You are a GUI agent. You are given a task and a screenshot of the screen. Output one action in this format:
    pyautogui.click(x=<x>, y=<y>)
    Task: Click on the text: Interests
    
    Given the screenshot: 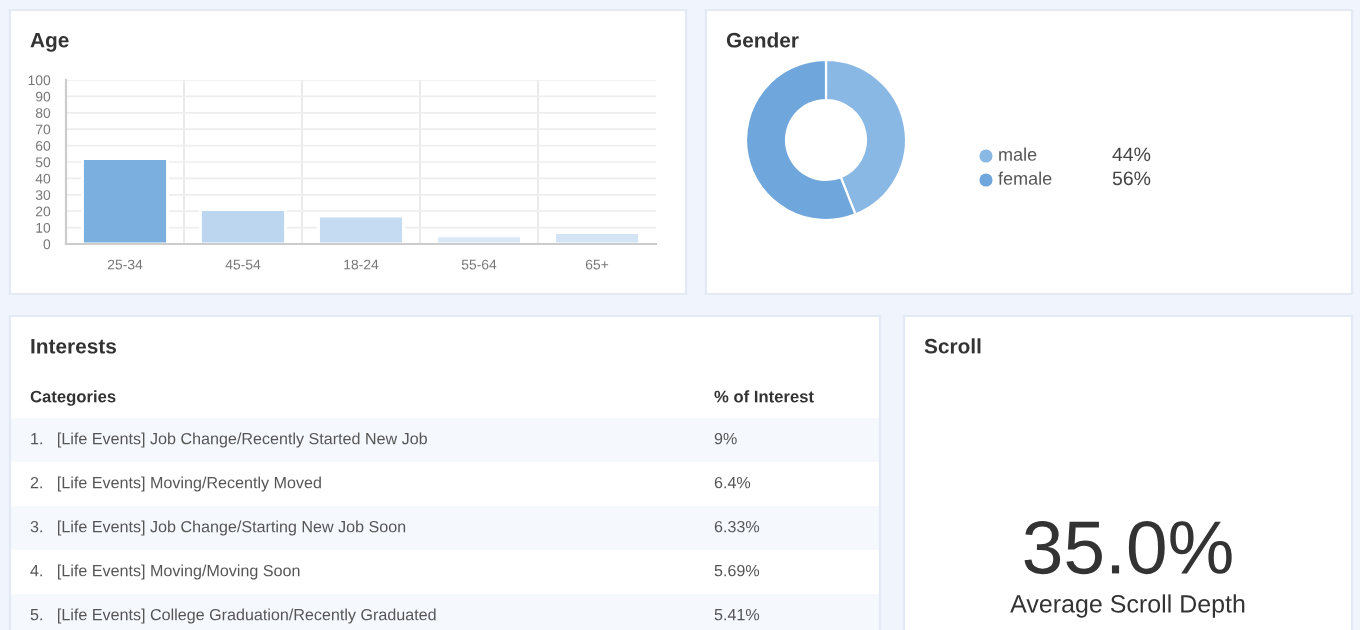 What is the action you would take?
    pyautogui.click(x=73, y=346)
    